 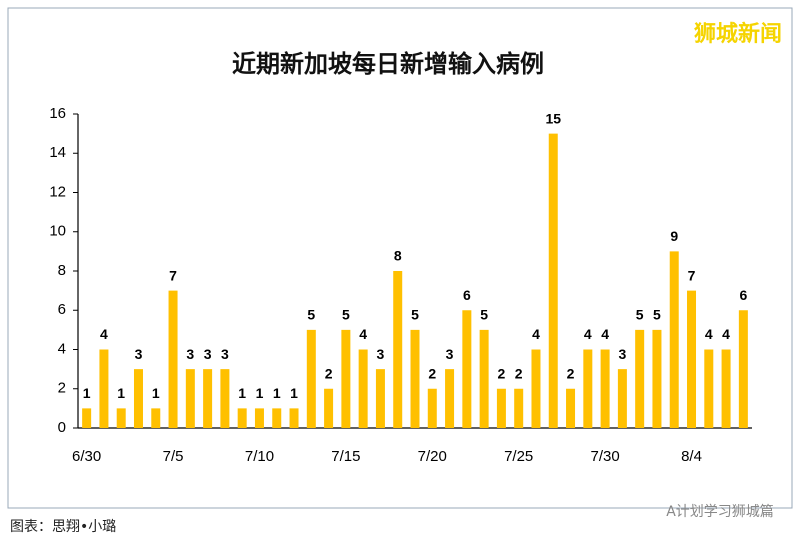 I want to click on x-tick-label: 7/5, so click(x=173, y=456).